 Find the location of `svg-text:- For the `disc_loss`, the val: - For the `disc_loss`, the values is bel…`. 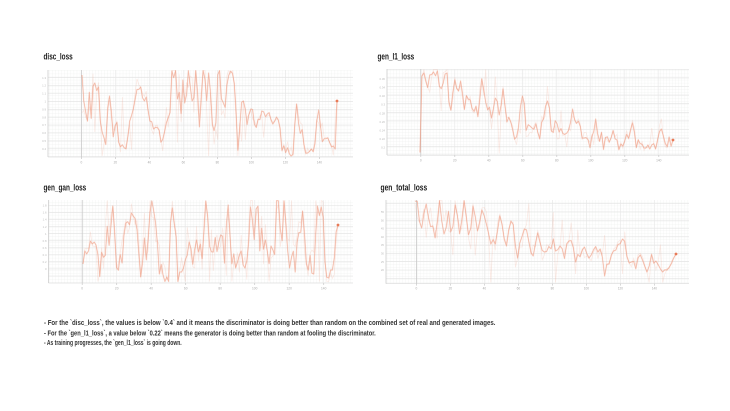

svg-text:- For the `disc_loss`, the val: - For the `disc_loss`, the values is bel… is located at coordinates (270, 323).